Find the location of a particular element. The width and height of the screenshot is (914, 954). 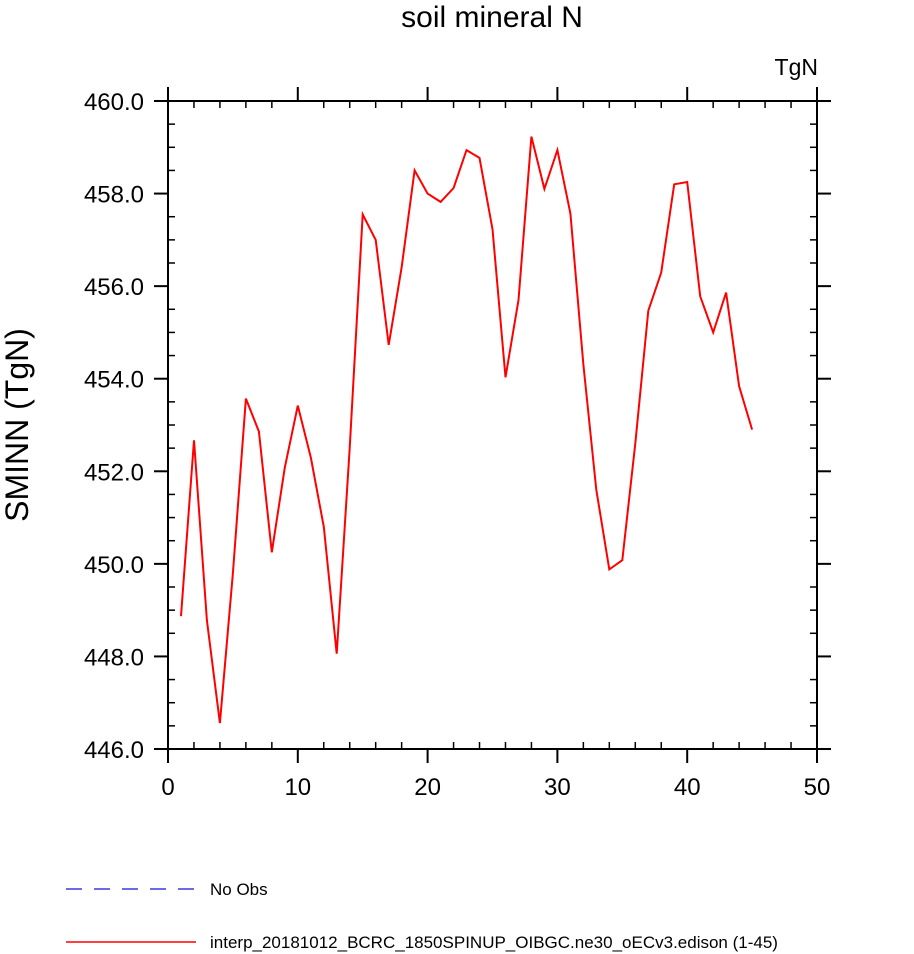

y-axis-label: SMINN (TgN) is located at coordinates (17, 425).